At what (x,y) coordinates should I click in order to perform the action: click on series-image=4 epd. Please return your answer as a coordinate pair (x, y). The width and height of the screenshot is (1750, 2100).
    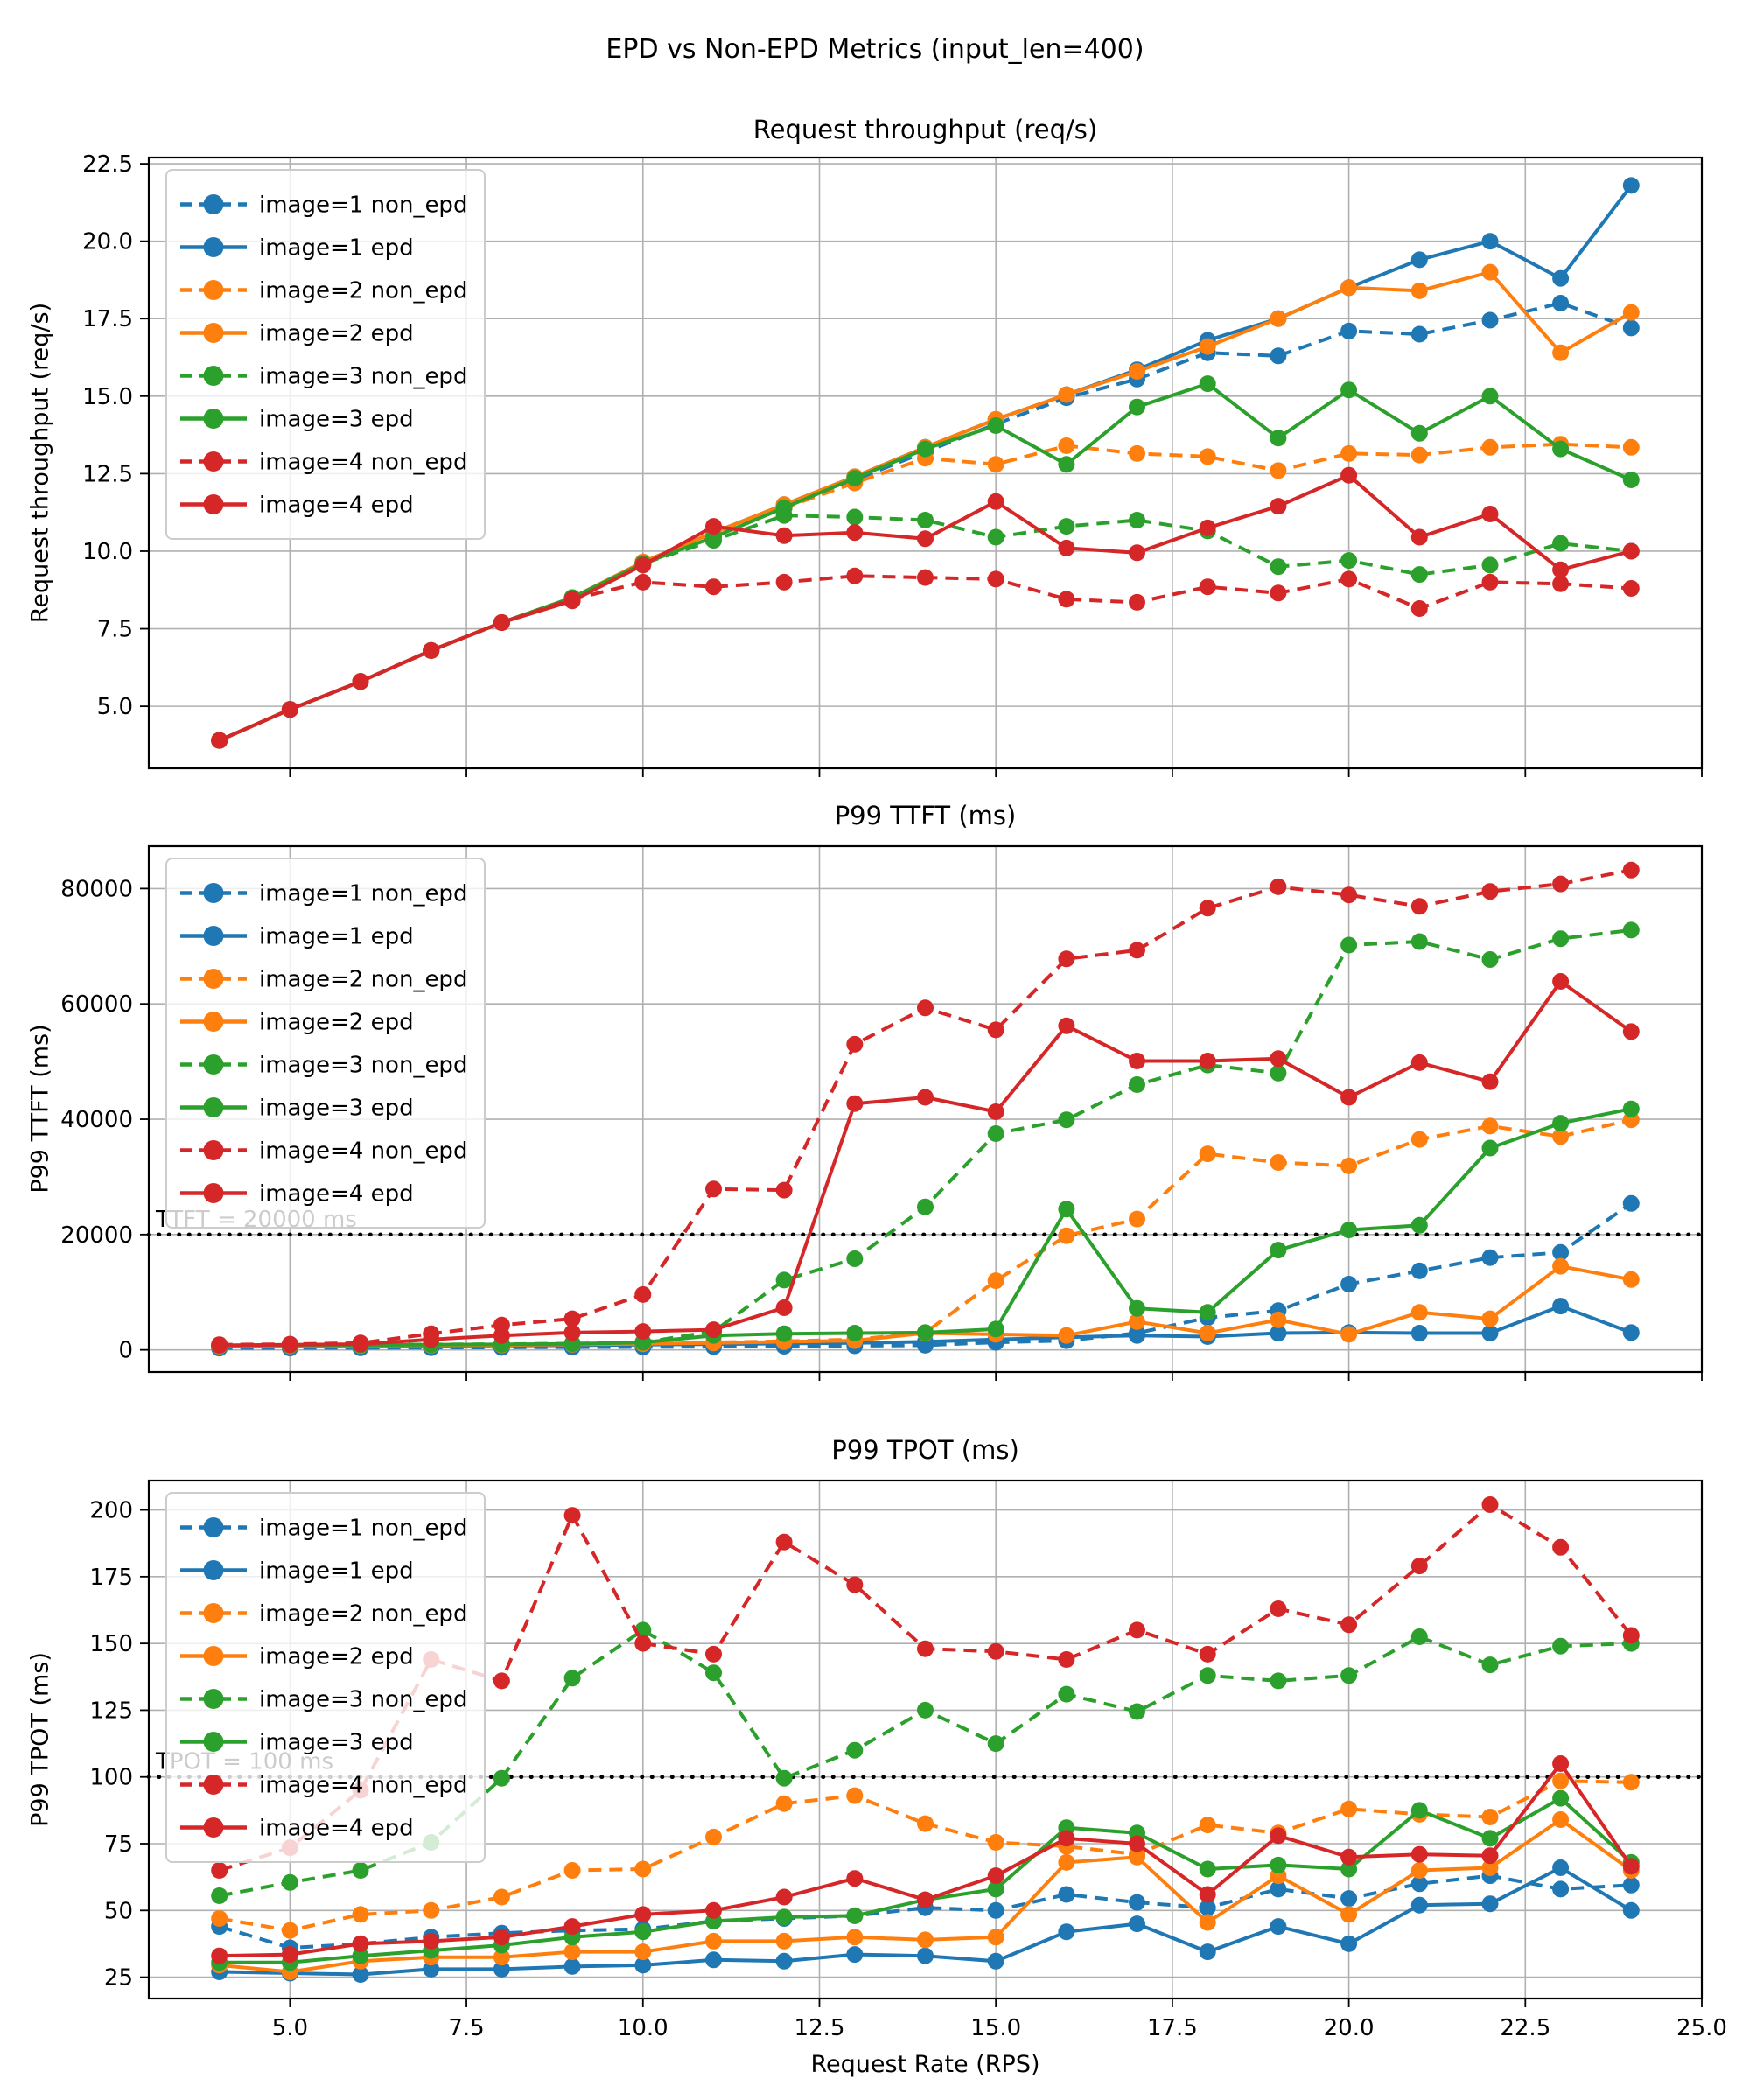
    Looking at the image, I should click on (925, 1859).